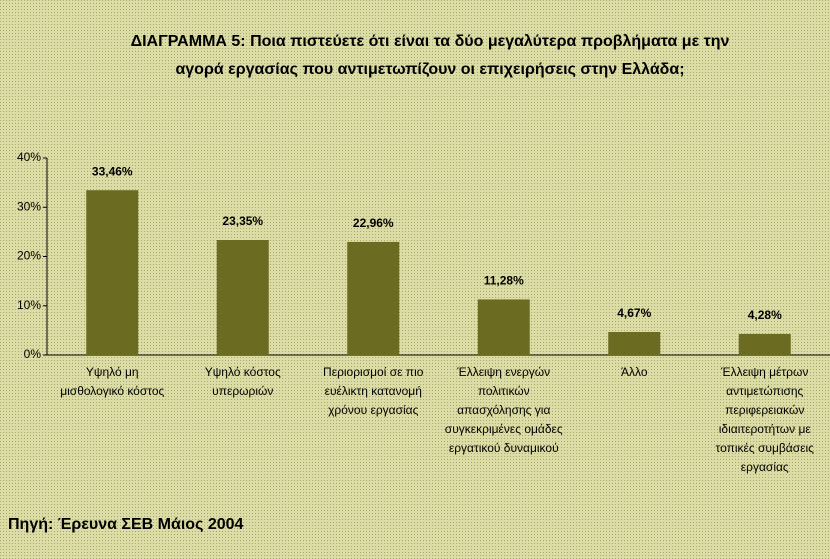 This screenshot has height=559, width=830. What do you see at coordinates (29, 157) in the screenshot?
I see `y-tick-label: 40%` at bounding box center [29, 157].